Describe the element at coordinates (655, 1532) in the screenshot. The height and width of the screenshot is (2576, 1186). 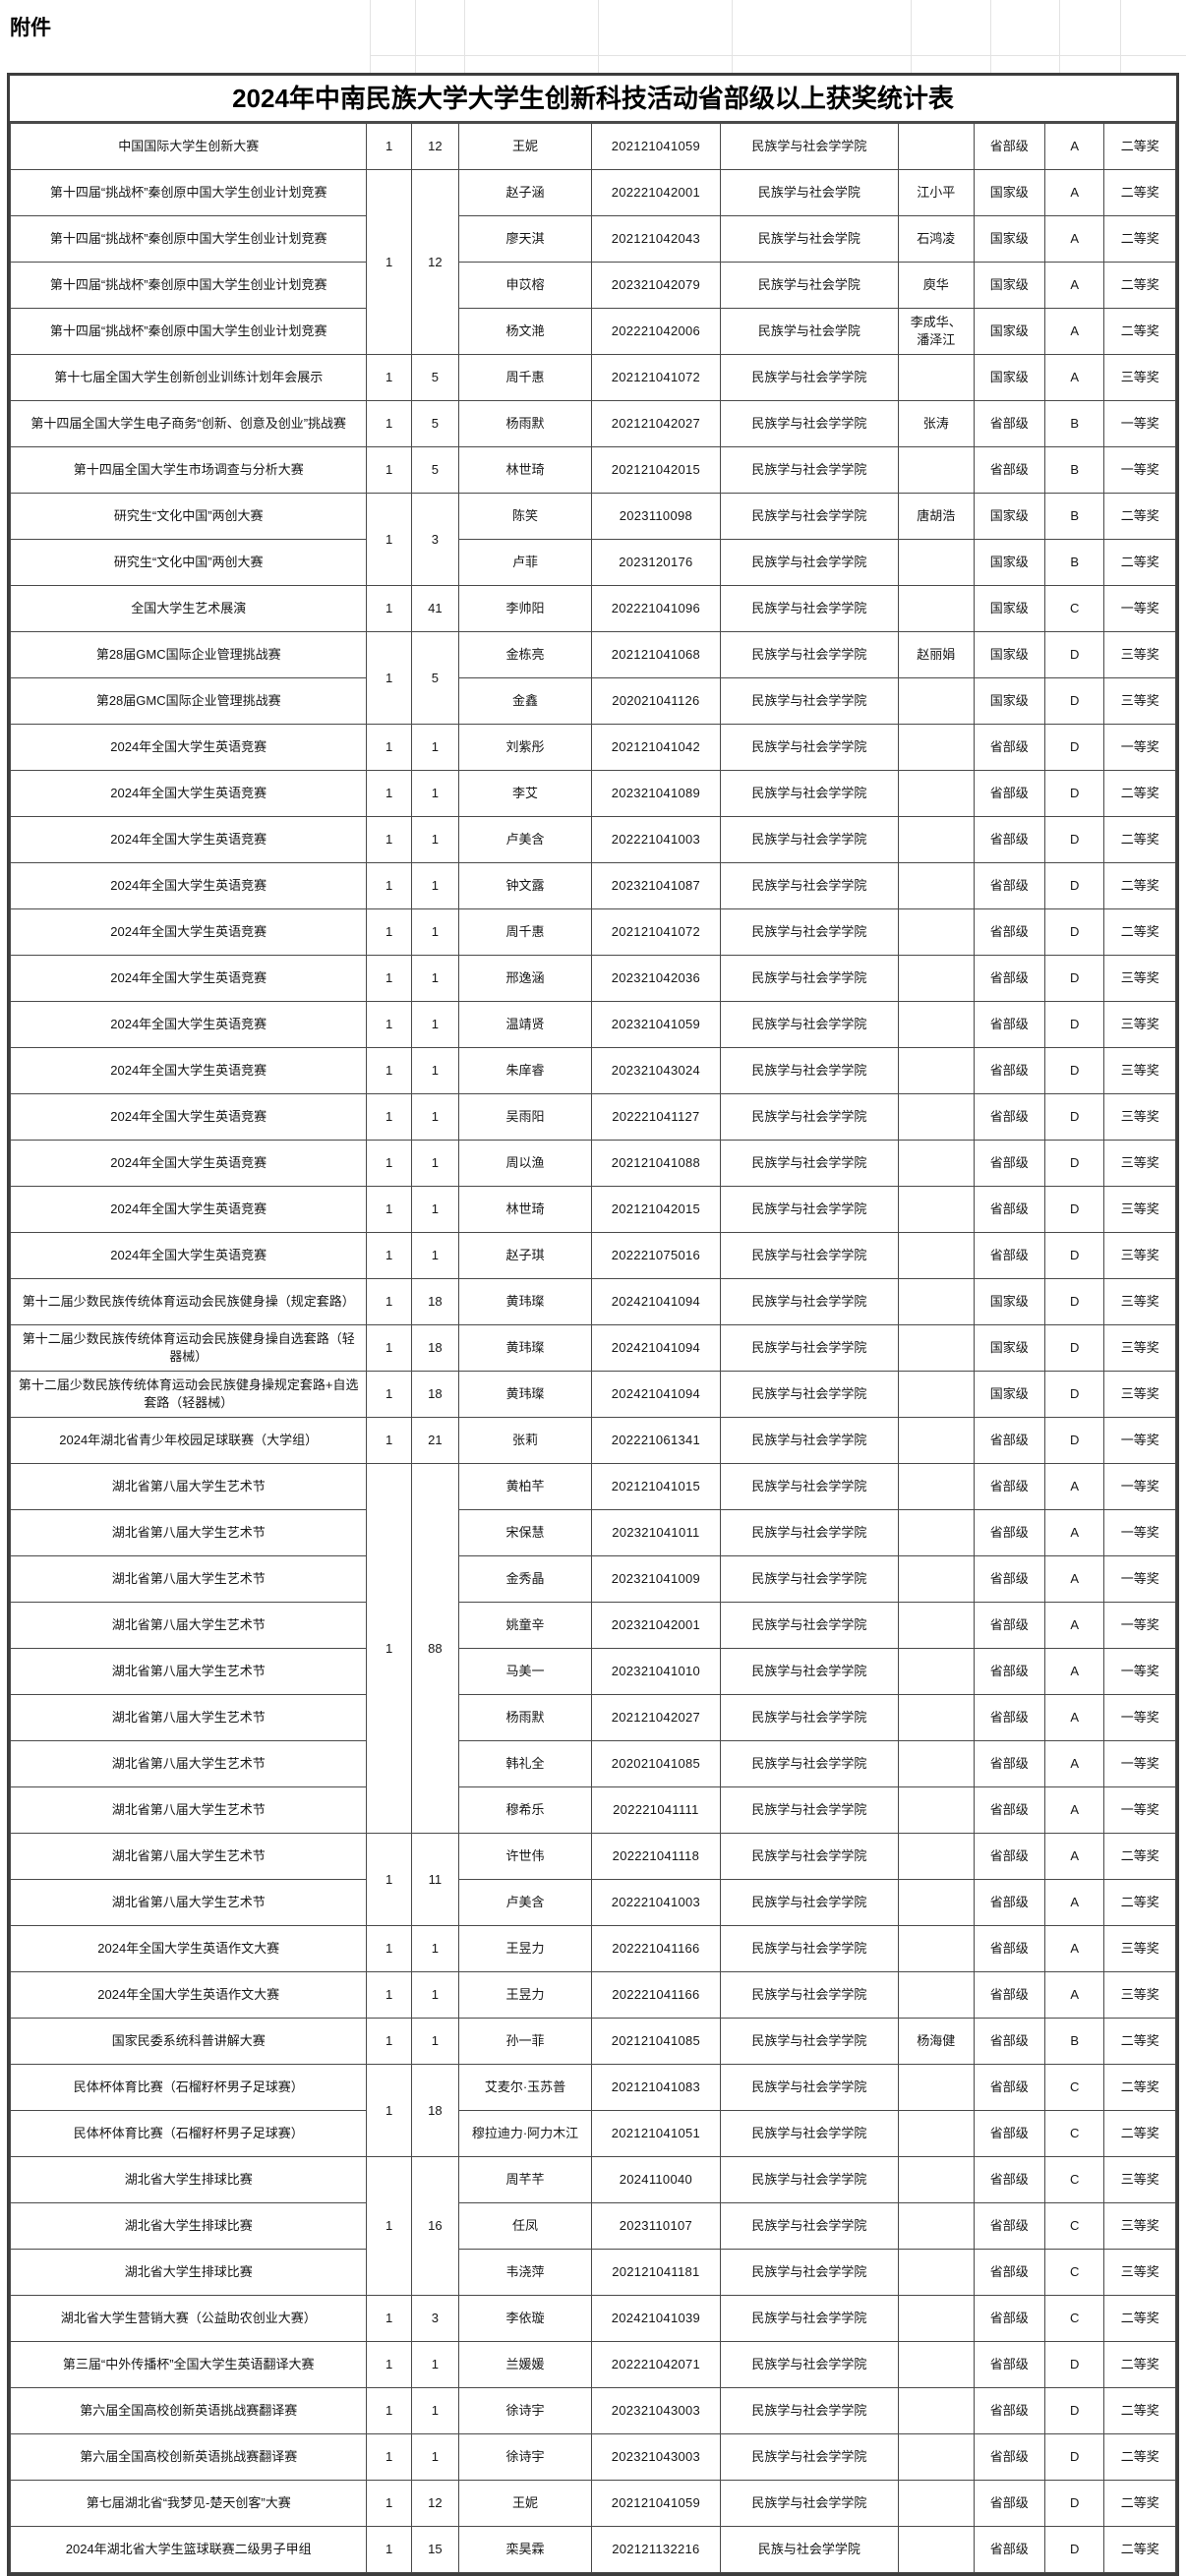
I see `student-id-cell: 202321041011` at that location.